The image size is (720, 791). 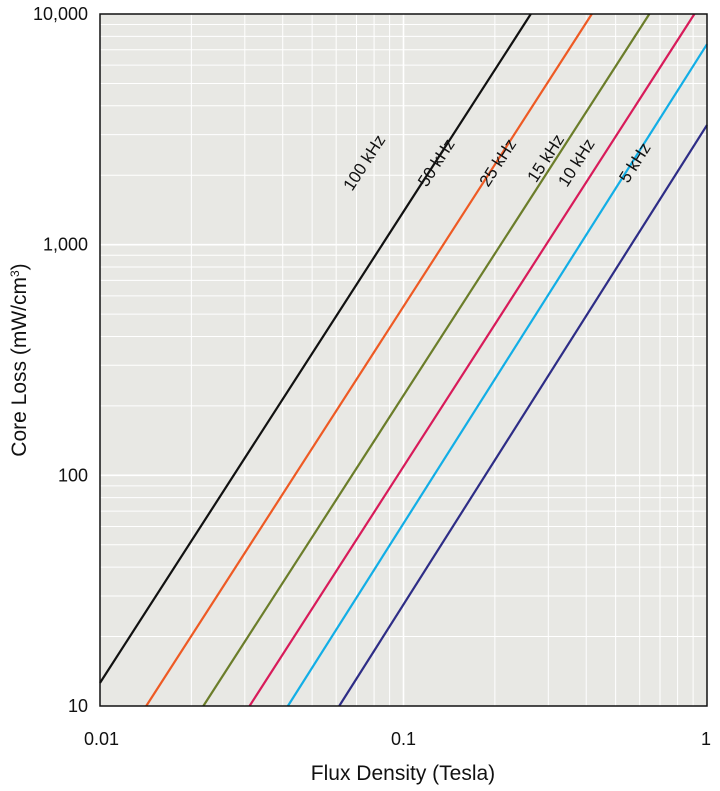 What do you see at coordinates (706, 739) in the screenshot?
I see `x-tick-label: 1` at bounding box center [706, 739].